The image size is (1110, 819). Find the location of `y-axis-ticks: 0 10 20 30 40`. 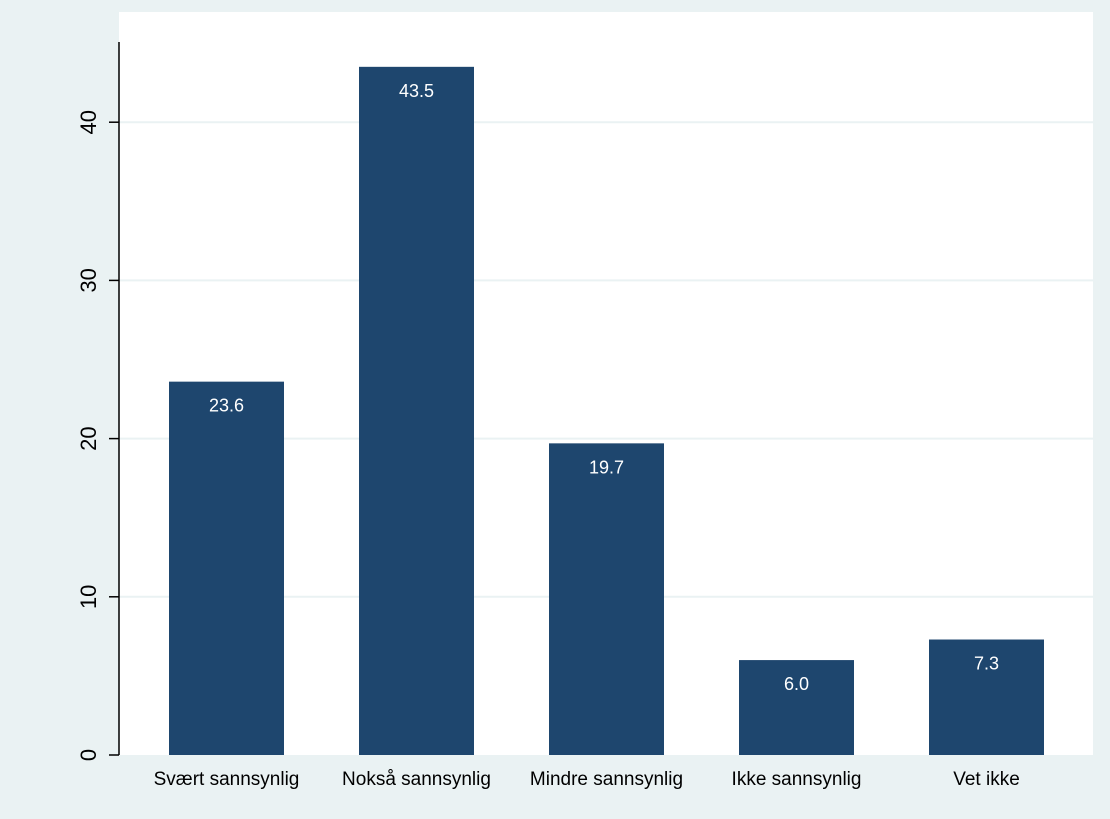

y-axis-ticks: 0 10 20 30 40 is located at coordinates (97, 435).